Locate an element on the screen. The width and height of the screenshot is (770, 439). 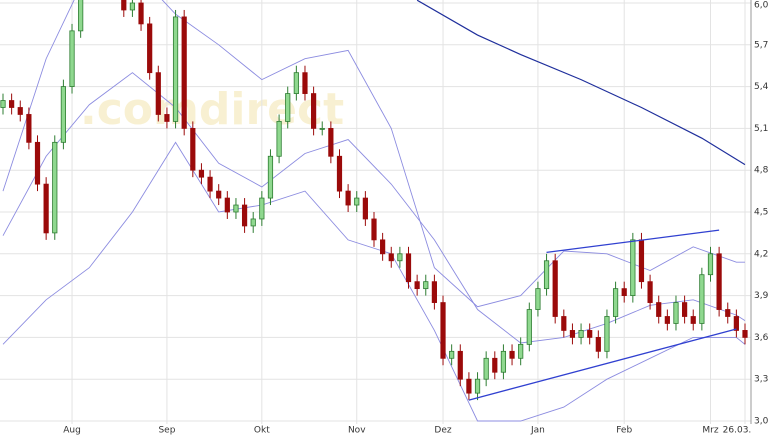
y-tick-label: 3,9 is located at coordinates (761, 296).